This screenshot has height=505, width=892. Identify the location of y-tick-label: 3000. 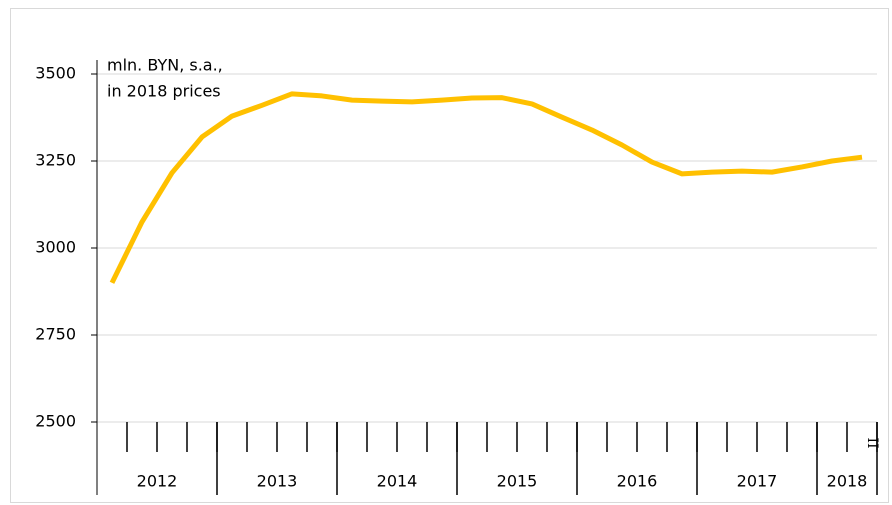
(55, 247).